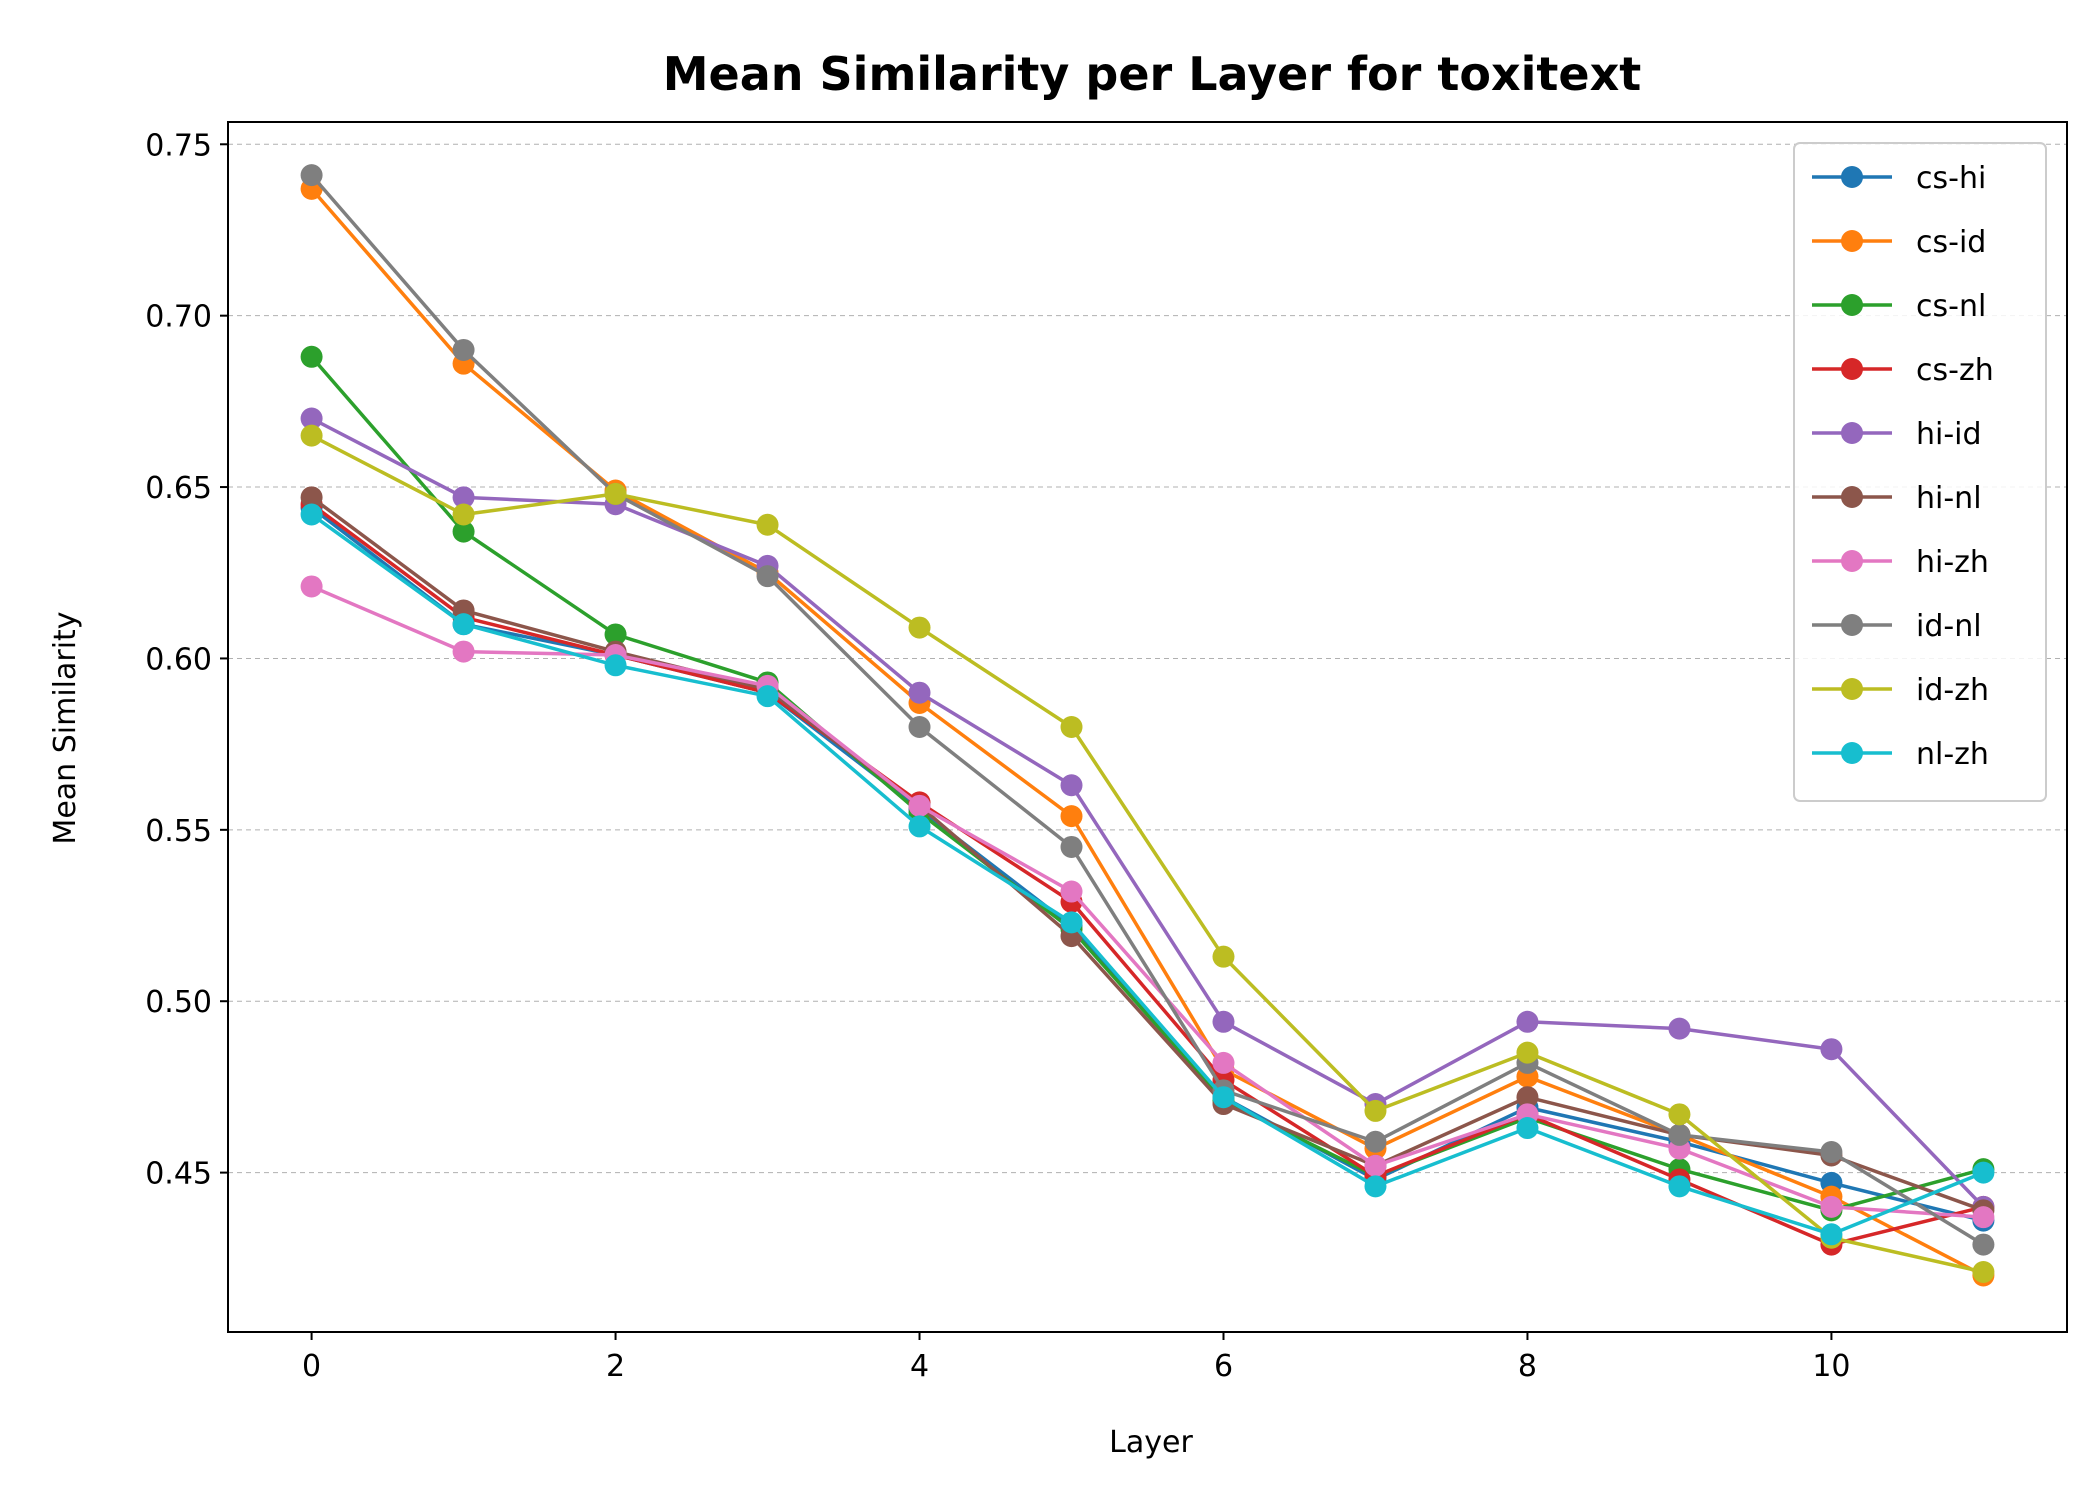  Describe the element at coordinates (178, 488) in the screenshot. I see `y-tick-label: 0.65` at that location.